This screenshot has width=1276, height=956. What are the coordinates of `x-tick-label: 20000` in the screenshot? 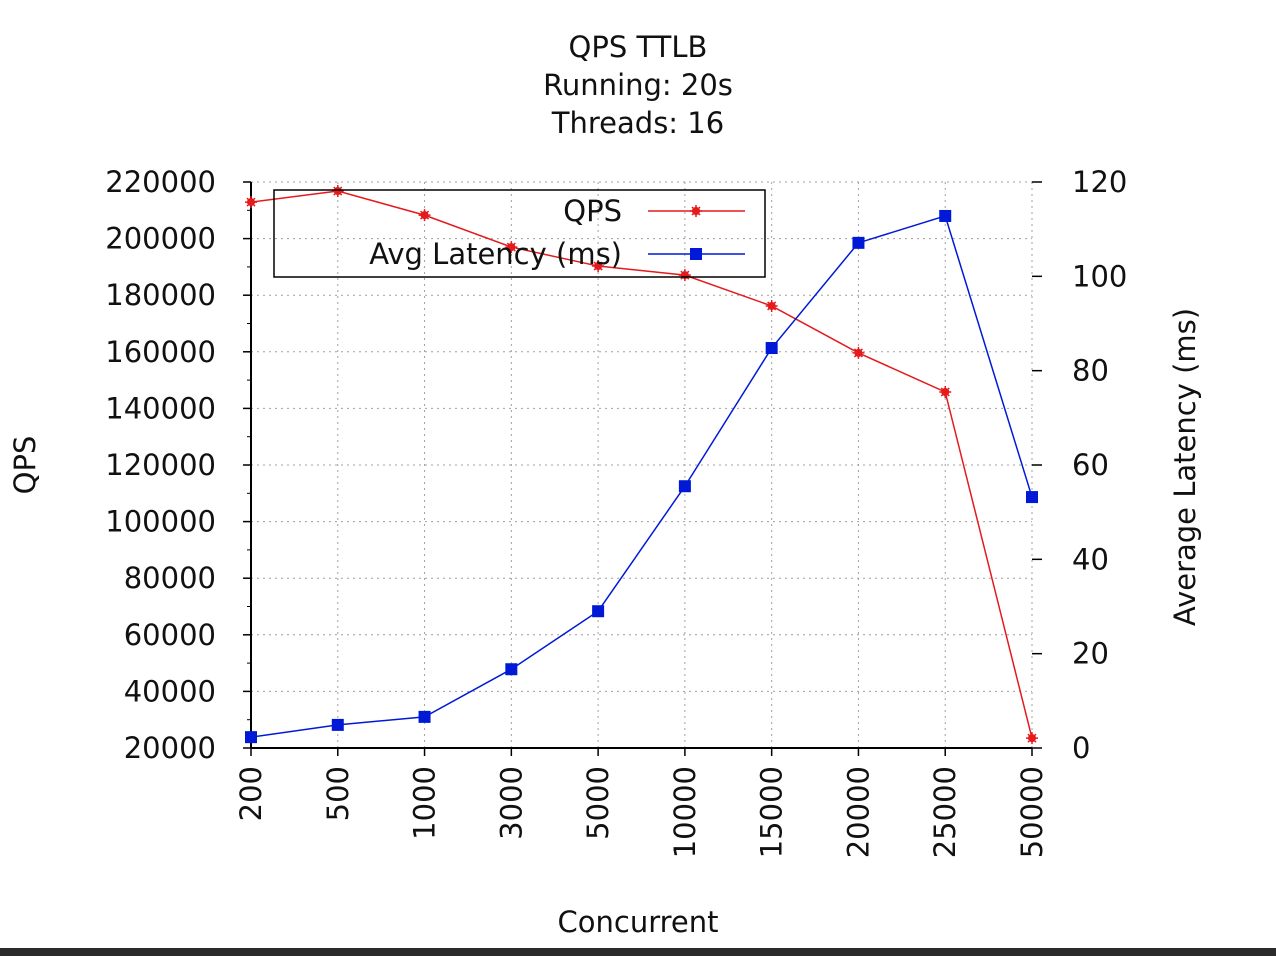 It's located at (858, 812).